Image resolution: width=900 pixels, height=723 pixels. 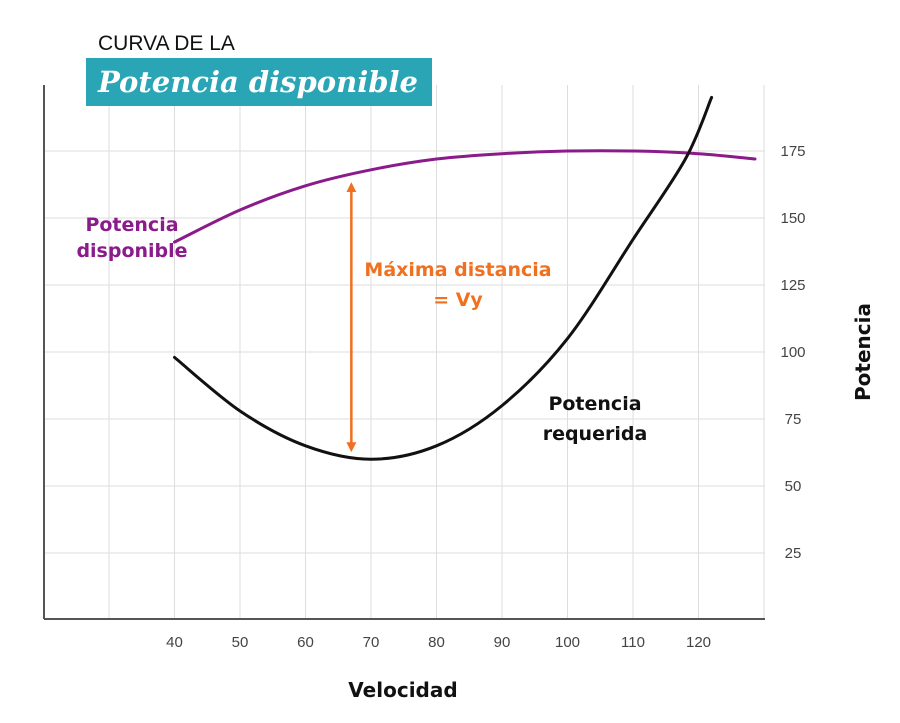 I want to click on chart-title: Potencia disponible, so click(x=257, y=82).